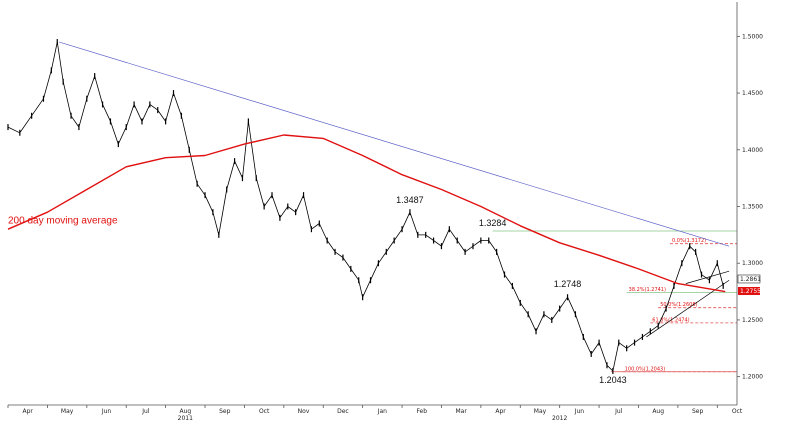  Describe the element at coordinates (707, 277) in the screenshot. I see `trend-line` at that location.